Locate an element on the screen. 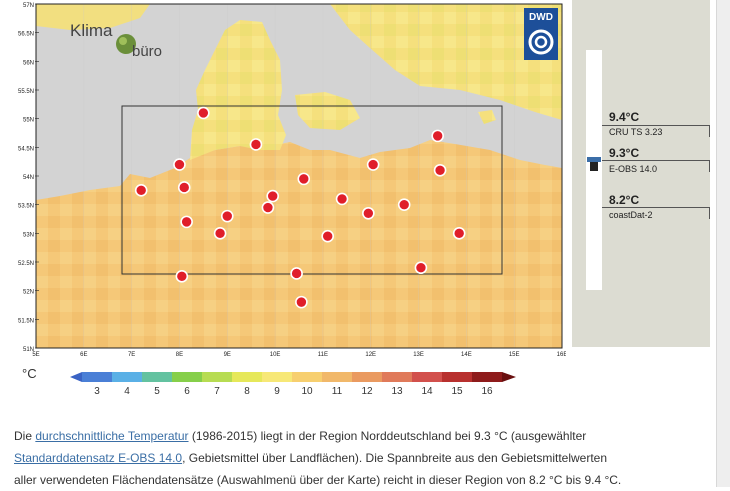 This screenshot has height=491, width=730. lon-label: 15E is located at coordinates (514, 354).